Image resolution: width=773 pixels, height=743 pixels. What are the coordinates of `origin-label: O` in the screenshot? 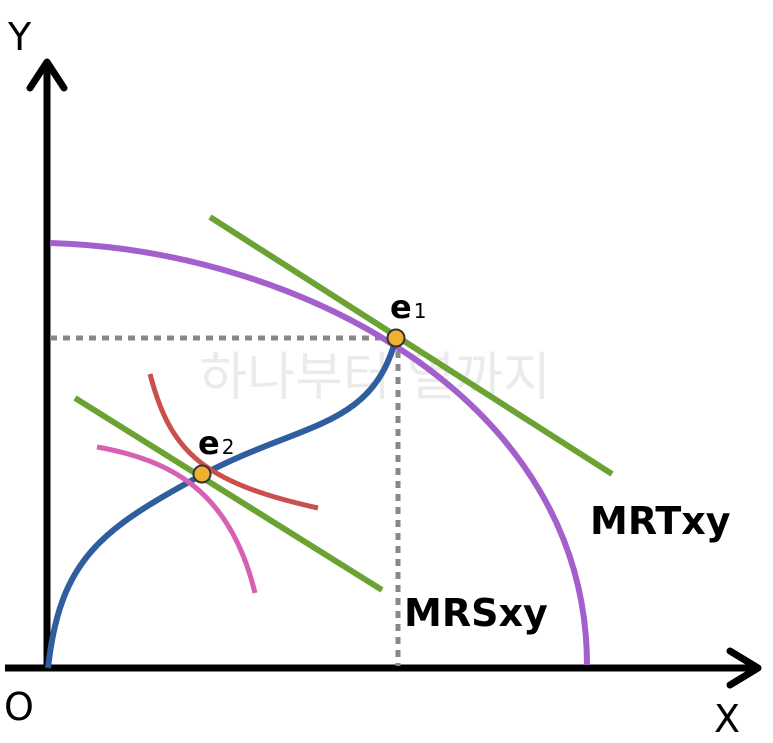 It's located at (19, 707).